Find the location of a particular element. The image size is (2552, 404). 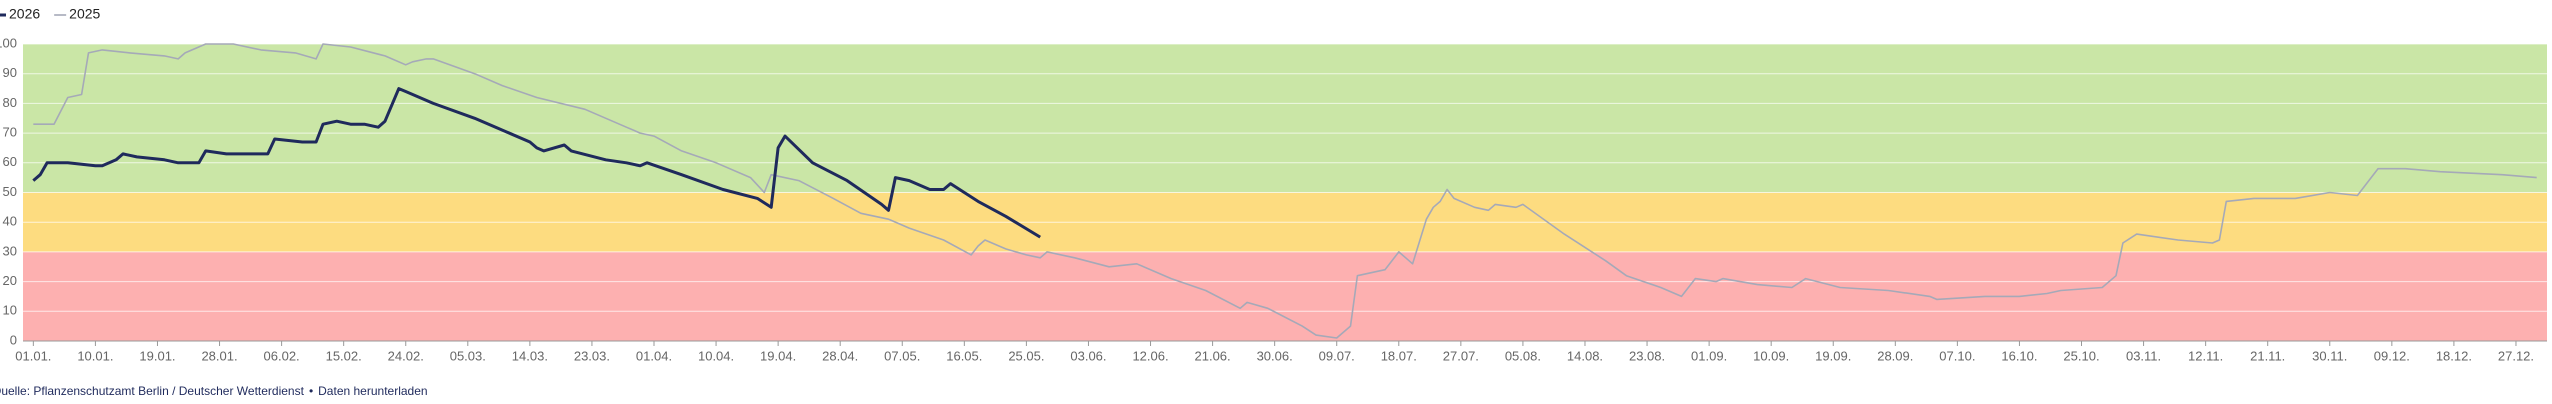

series-line is located at coordinates (536, 163).